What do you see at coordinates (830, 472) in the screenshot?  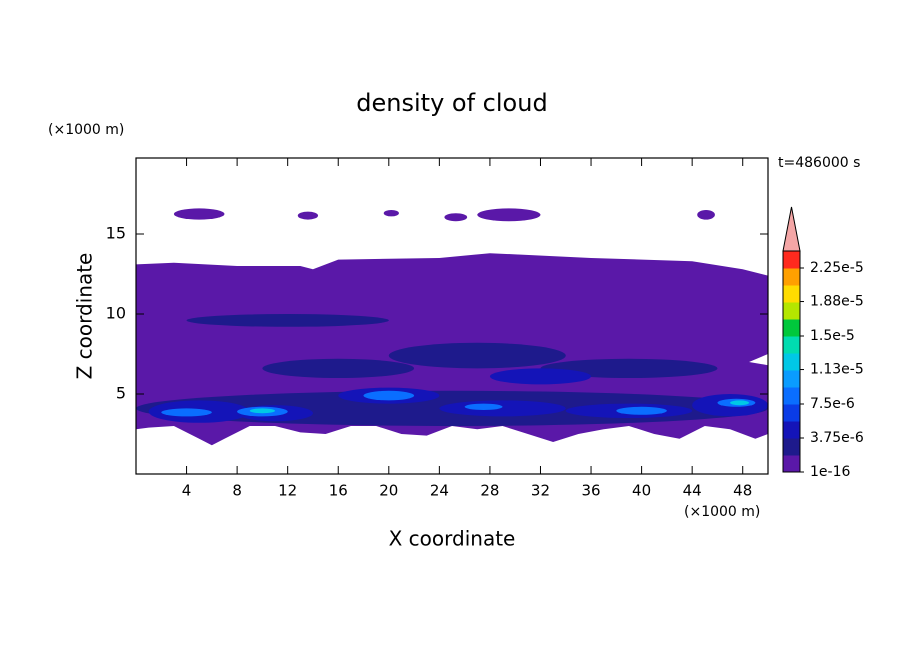 I see `colorbar-tick-label: 1e-16` at bounding box center [830, 472].